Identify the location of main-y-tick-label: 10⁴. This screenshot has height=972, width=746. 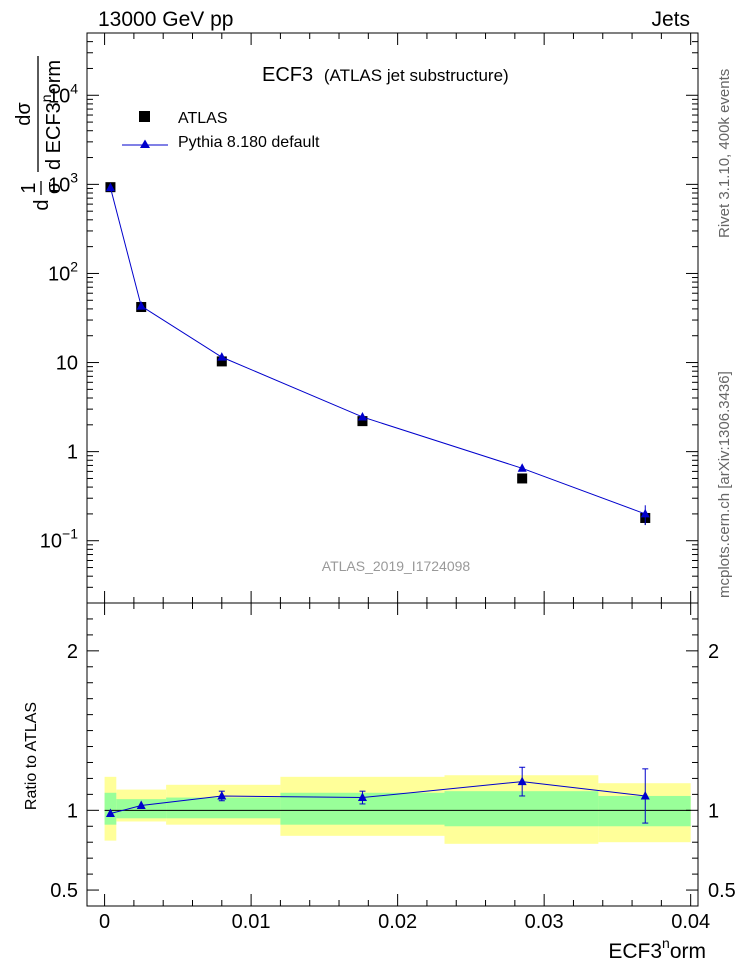
(63, 93).